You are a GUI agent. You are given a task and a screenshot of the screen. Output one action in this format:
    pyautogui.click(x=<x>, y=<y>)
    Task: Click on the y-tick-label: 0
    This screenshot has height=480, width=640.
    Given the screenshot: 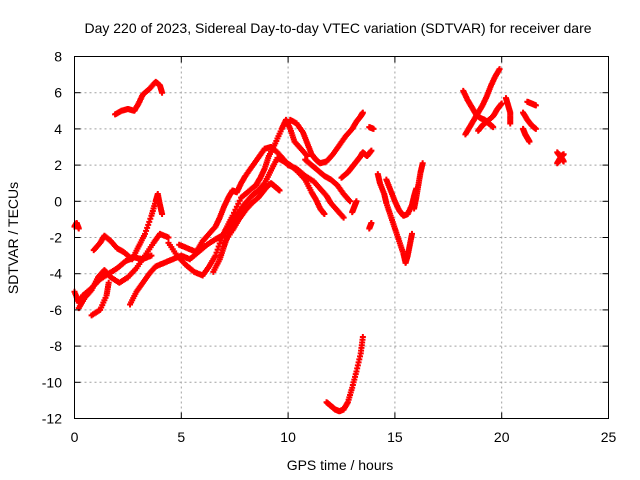 What is the action you would take?
    pyautogui.click(x=58, y=201)
    